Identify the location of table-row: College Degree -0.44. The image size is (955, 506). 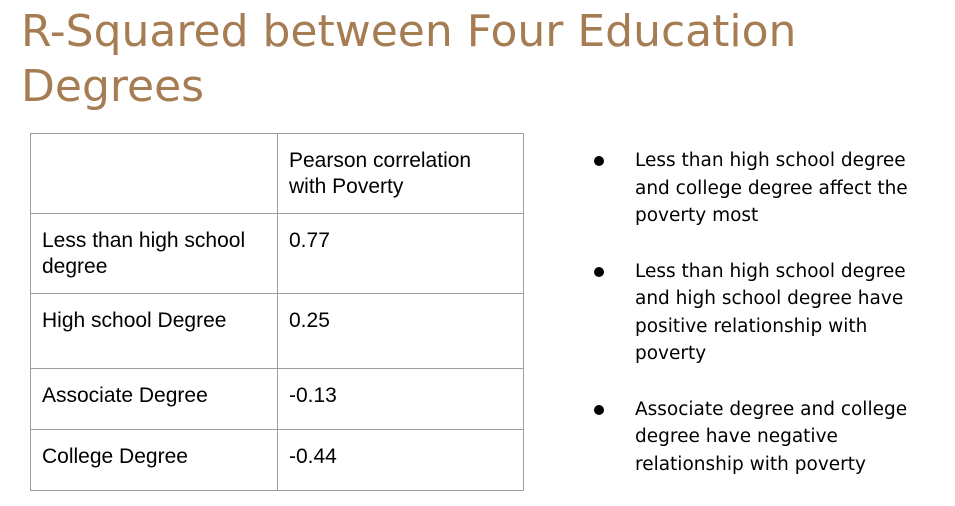
(277, 460).